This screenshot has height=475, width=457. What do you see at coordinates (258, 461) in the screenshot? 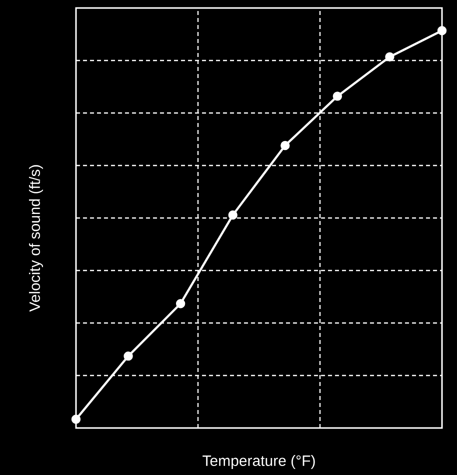
I see `x-axis-title: Temperature (°F)` at bounding box center [258, 461].